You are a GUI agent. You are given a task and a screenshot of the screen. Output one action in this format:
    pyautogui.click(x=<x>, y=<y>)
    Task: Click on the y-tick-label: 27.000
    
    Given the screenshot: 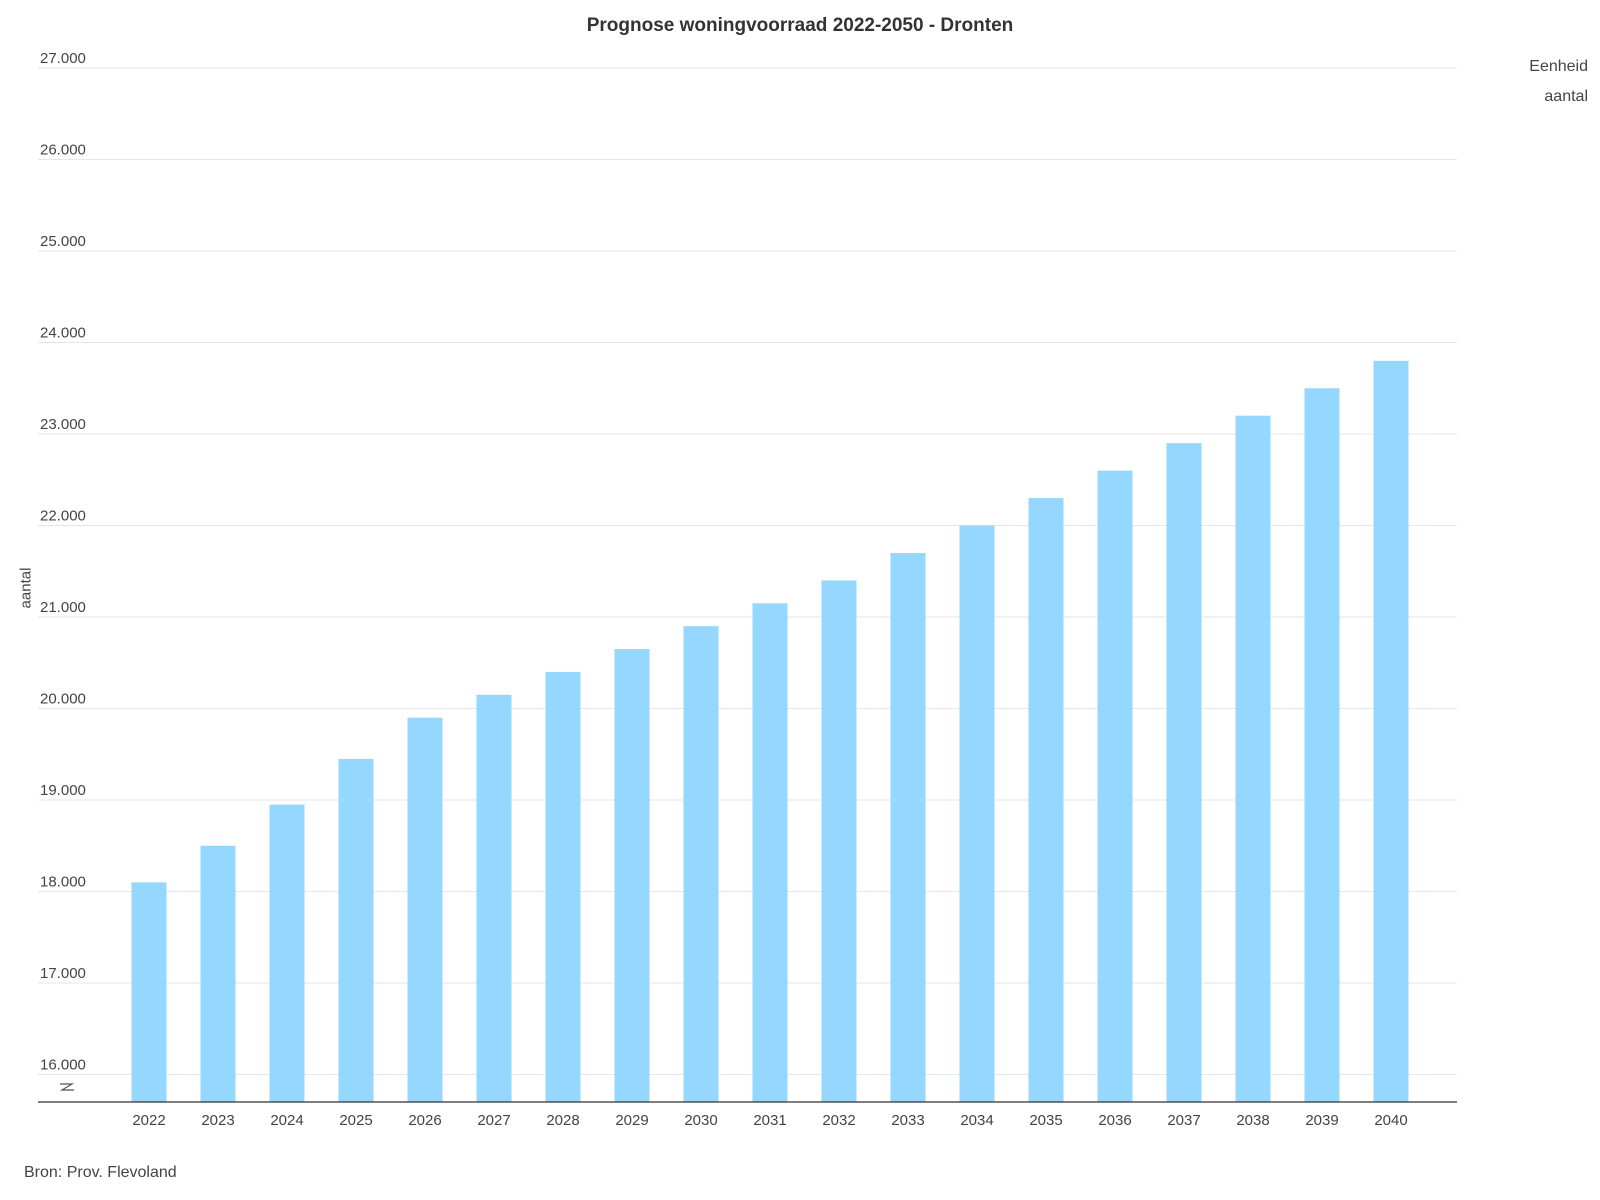 What is the action you would take?
    pyautogui.click(x=63, y=58)
    